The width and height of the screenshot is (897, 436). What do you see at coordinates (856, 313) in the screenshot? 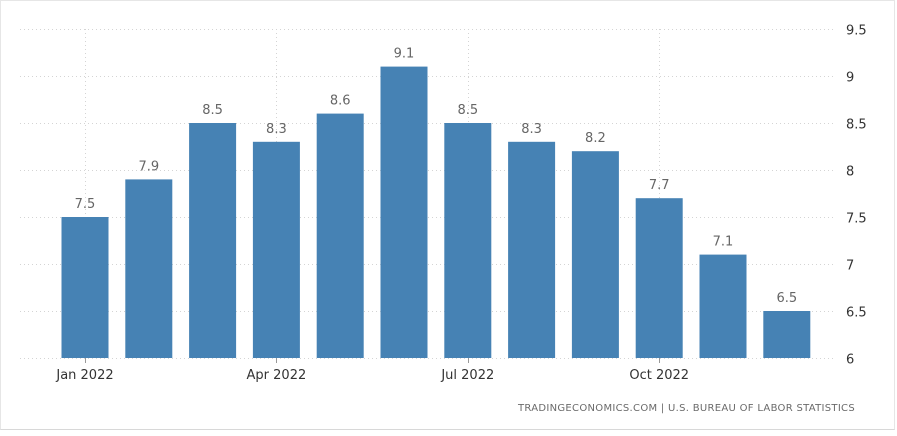
I see `y-tick-label: 6.5` at bounding box center [856, 313].